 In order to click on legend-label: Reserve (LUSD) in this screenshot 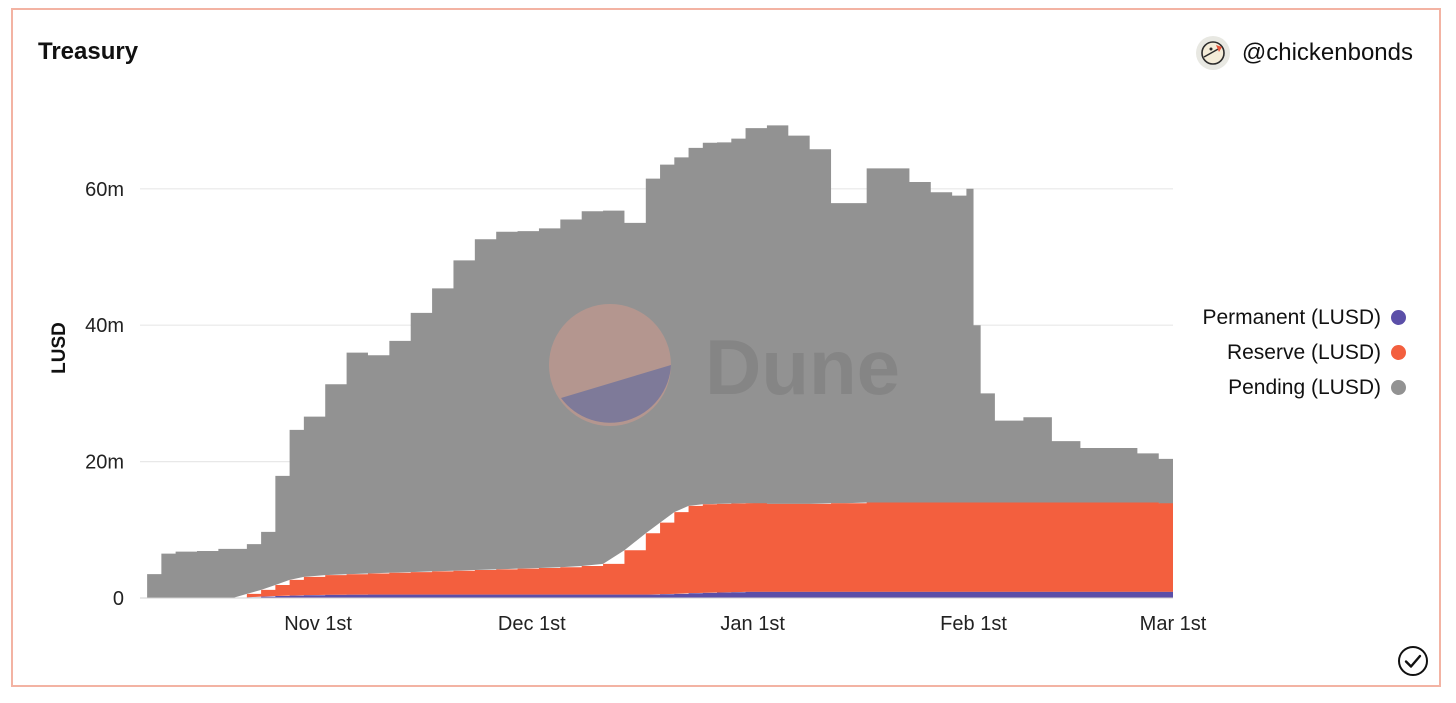, I will do `click(1303, 352)`.